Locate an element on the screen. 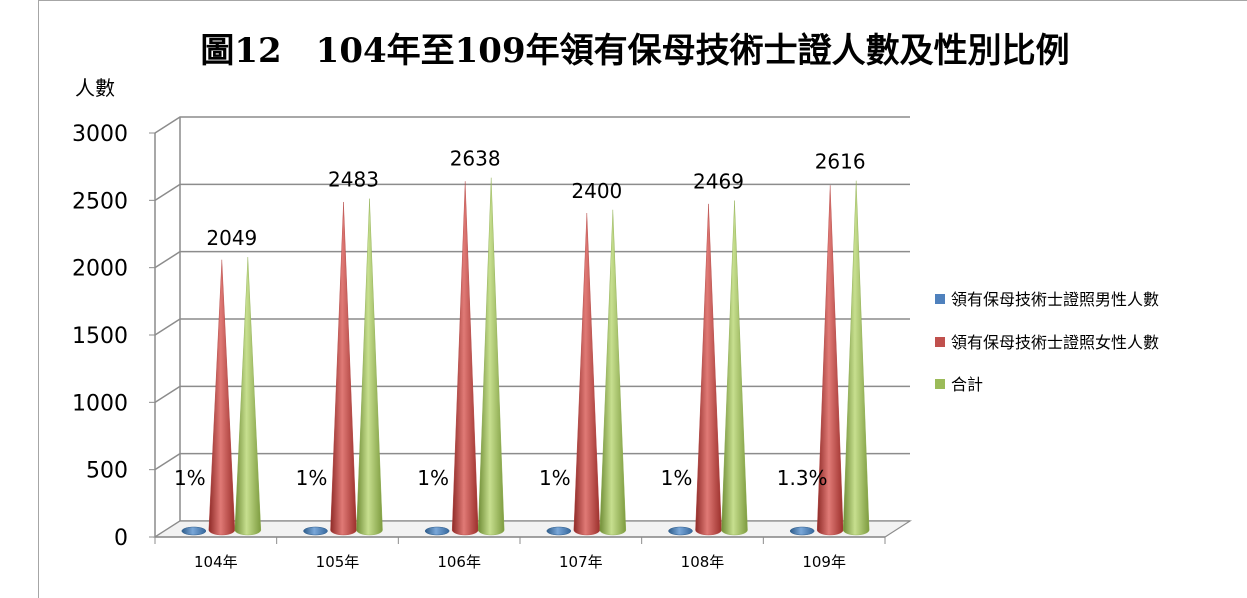 This screenshot has height=598, width=1247. legend-label-total: 合計 is located at coordinates (967, 384).